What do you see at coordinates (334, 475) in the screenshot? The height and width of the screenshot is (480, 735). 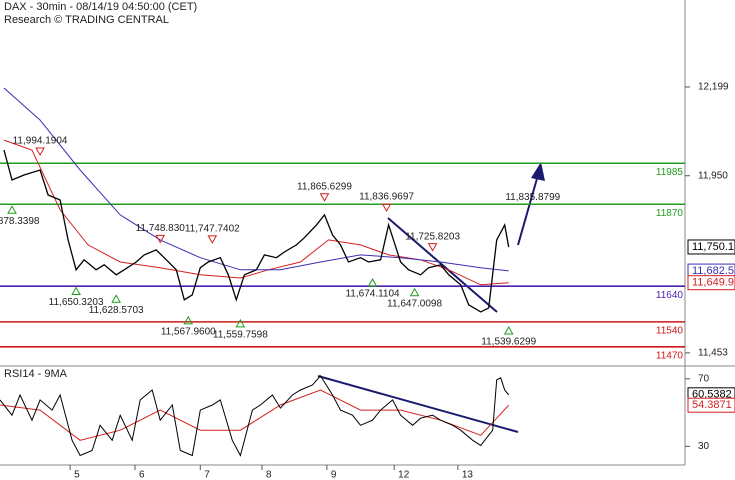 I see `x-tick-label: 9` at bounding box center [334, 475].